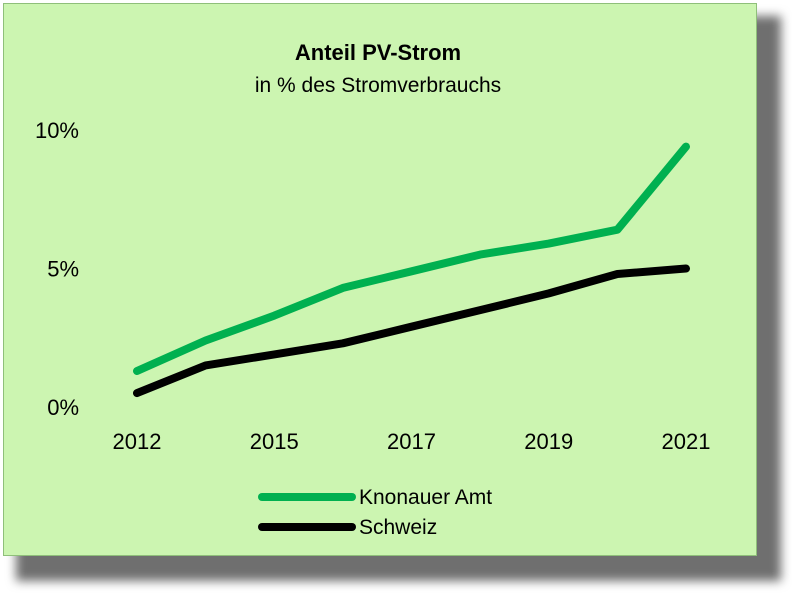  I want to click on x-tick-label: 2012, so click(137, 441).